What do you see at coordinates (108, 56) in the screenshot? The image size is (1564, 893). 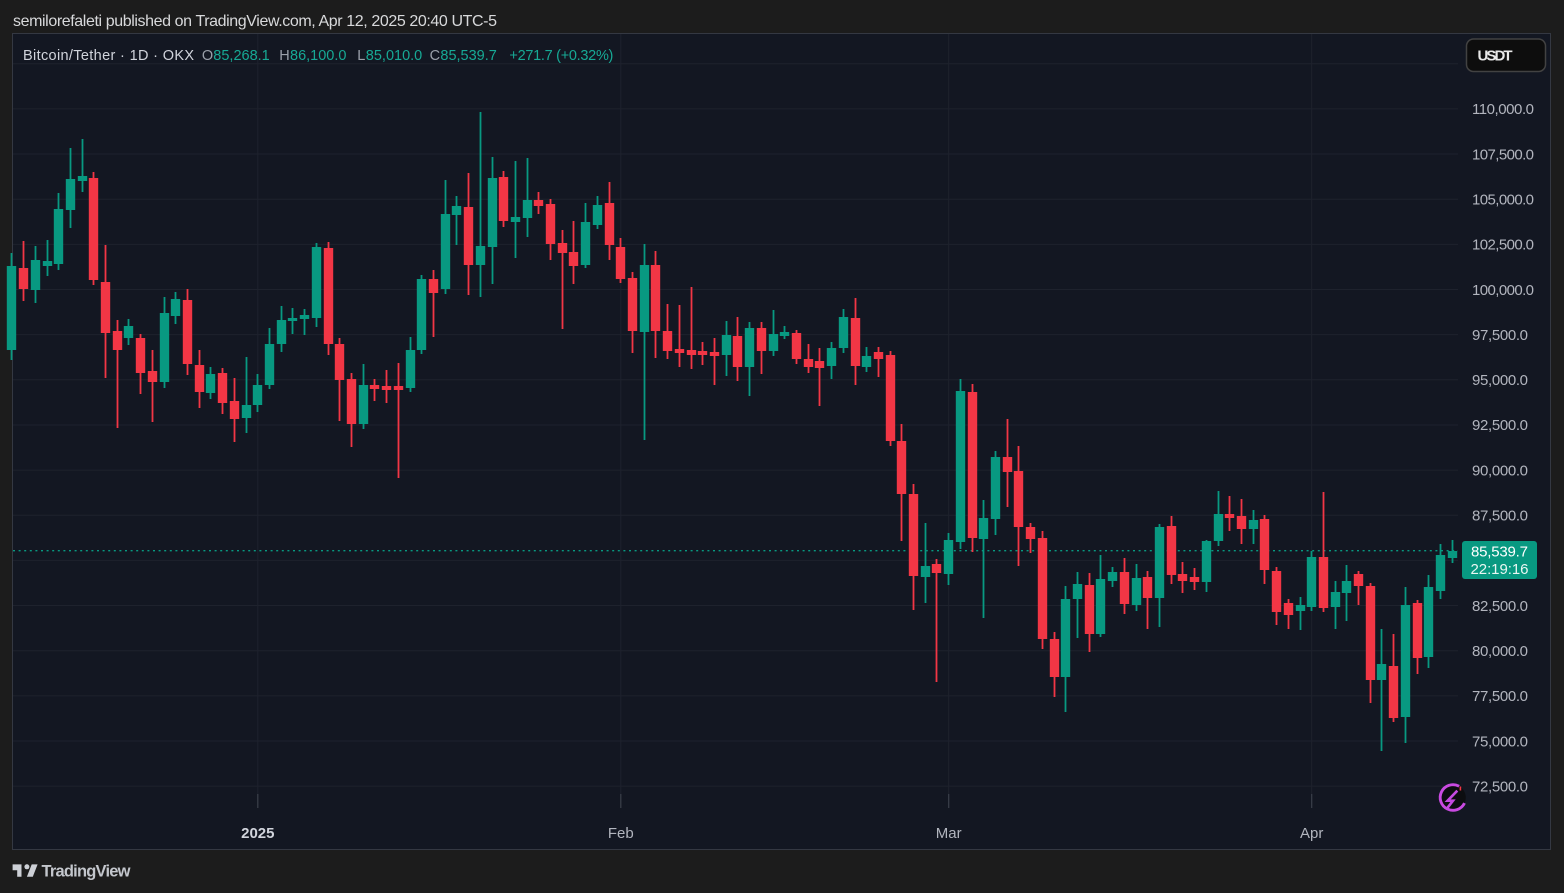 I see `svg-text: Bitcoin/Tether · 1D · OKX` at bounding box center [108, 56].